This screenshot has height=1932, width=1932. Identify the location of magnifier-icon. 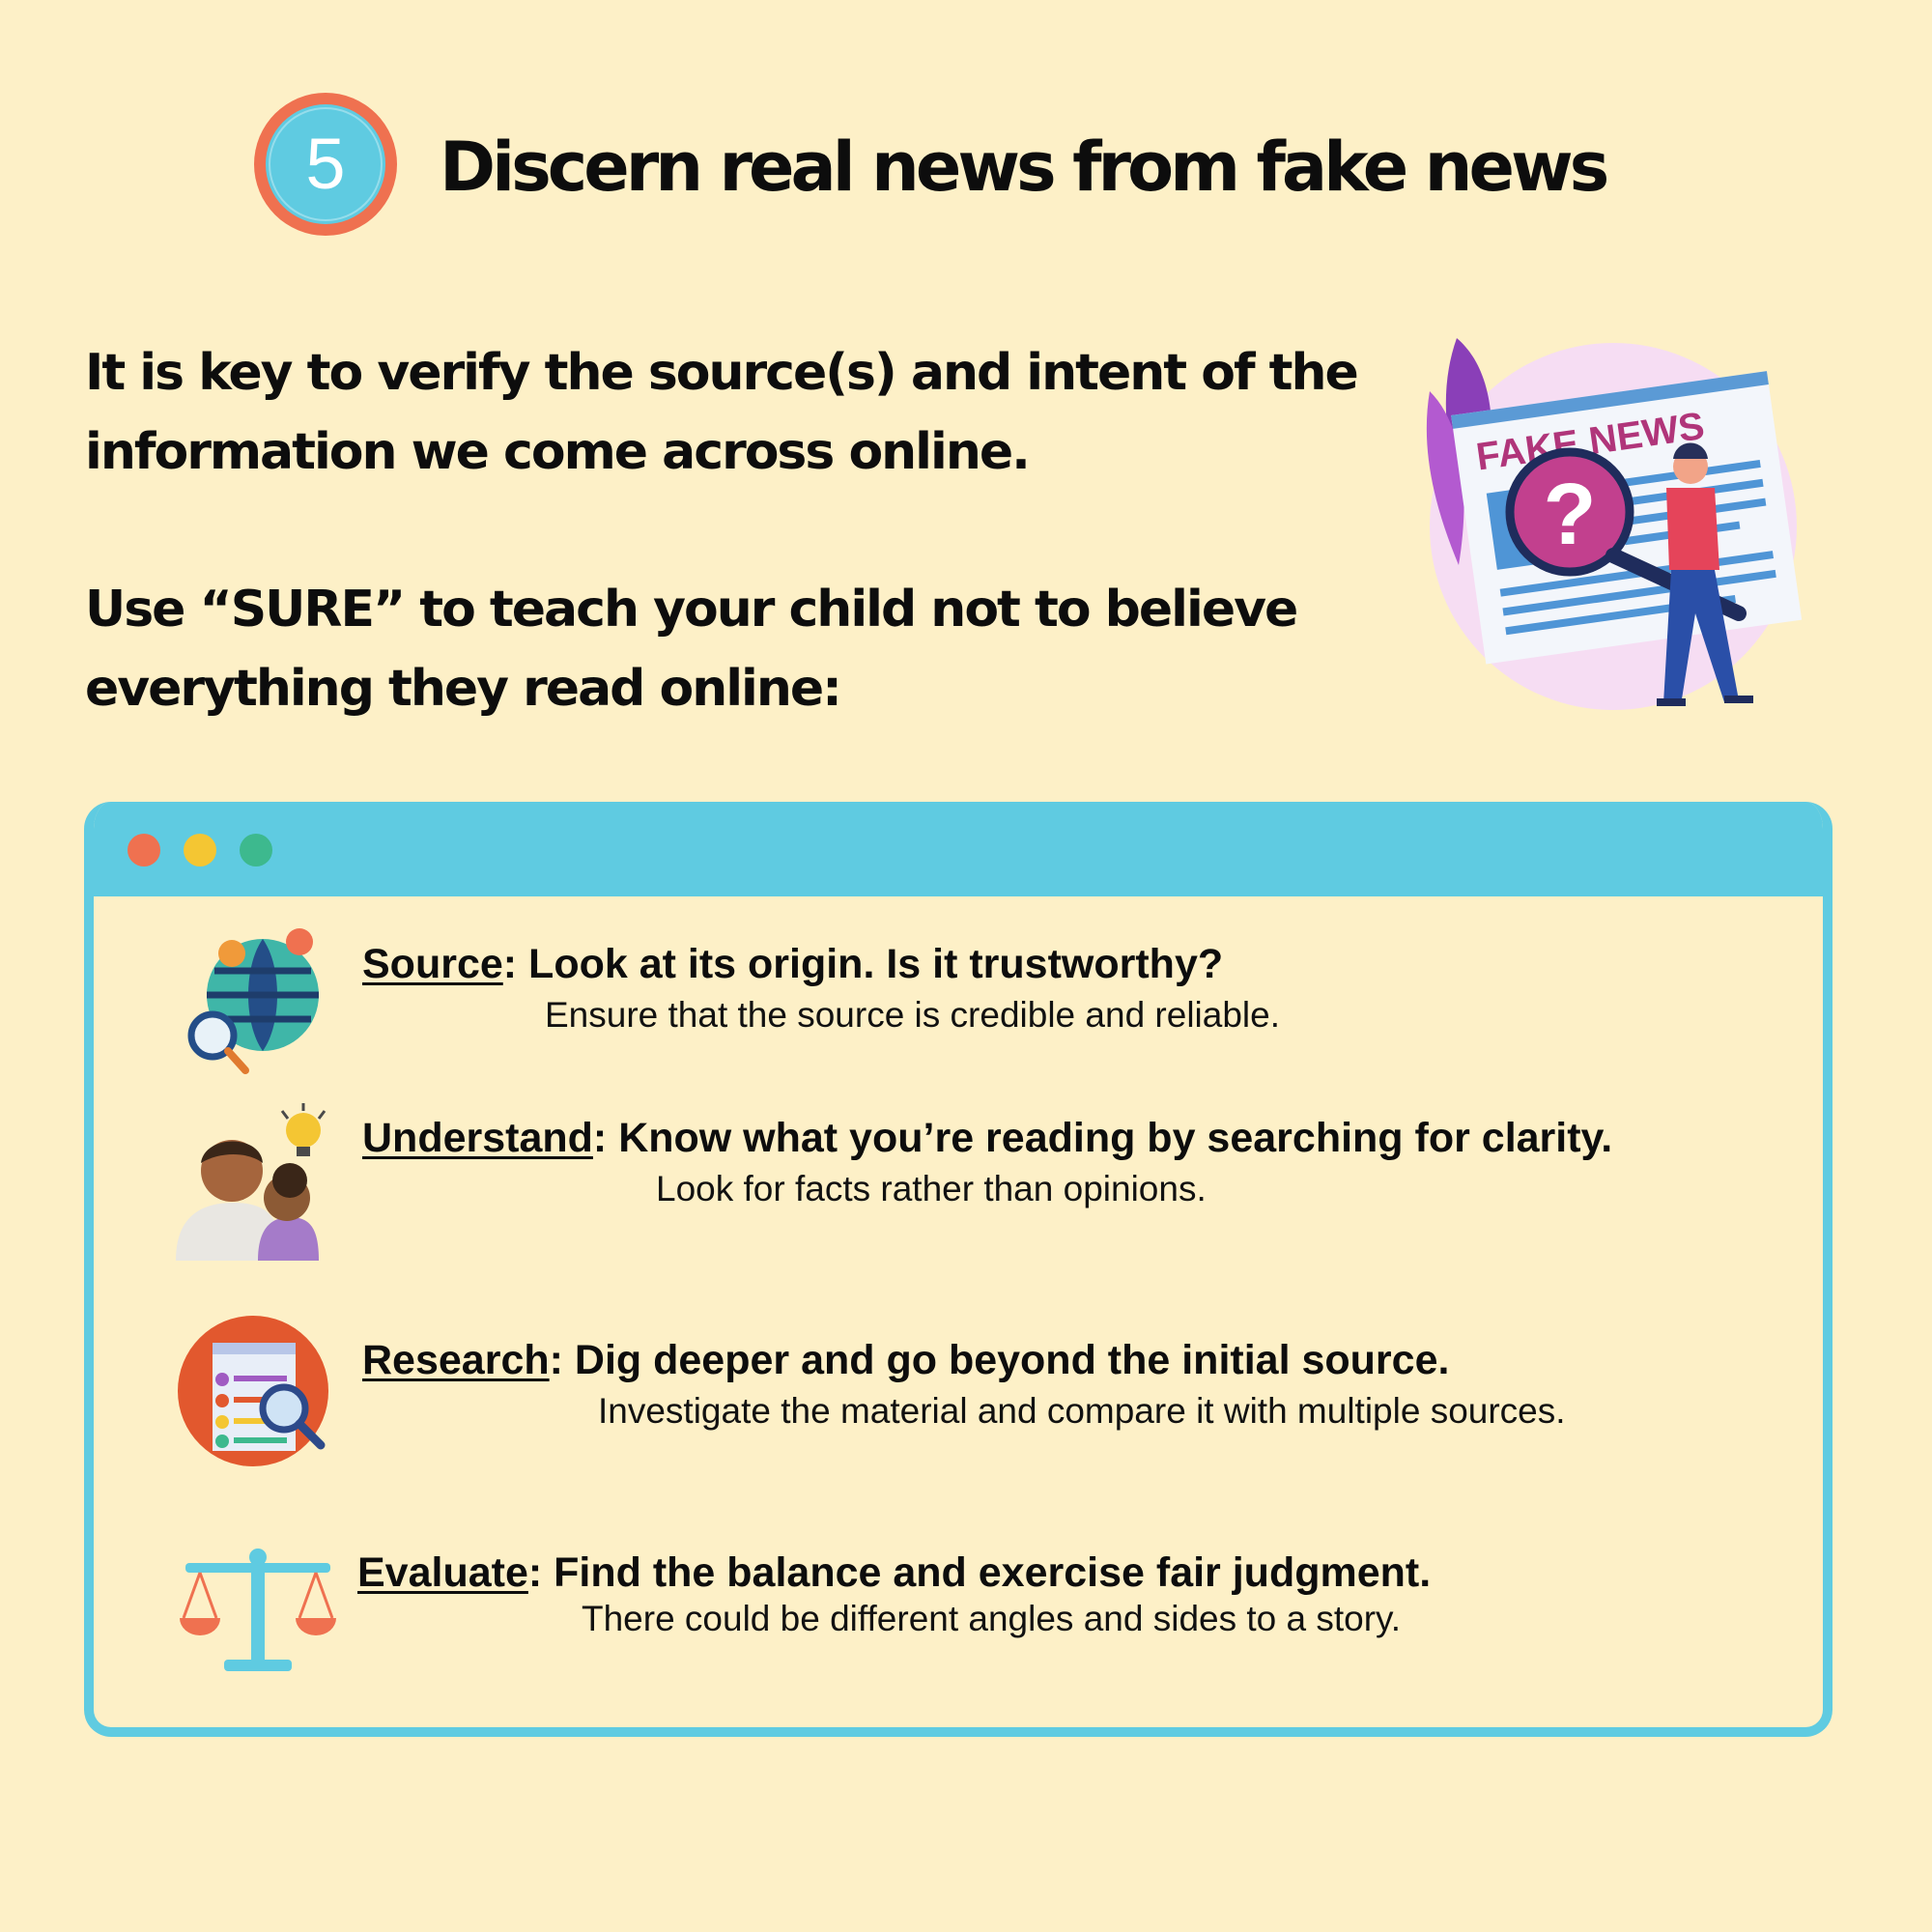
(1569, 512).